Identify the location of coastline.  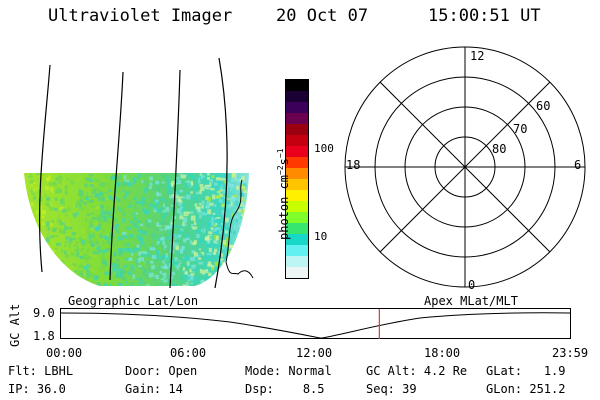
(239, 229).